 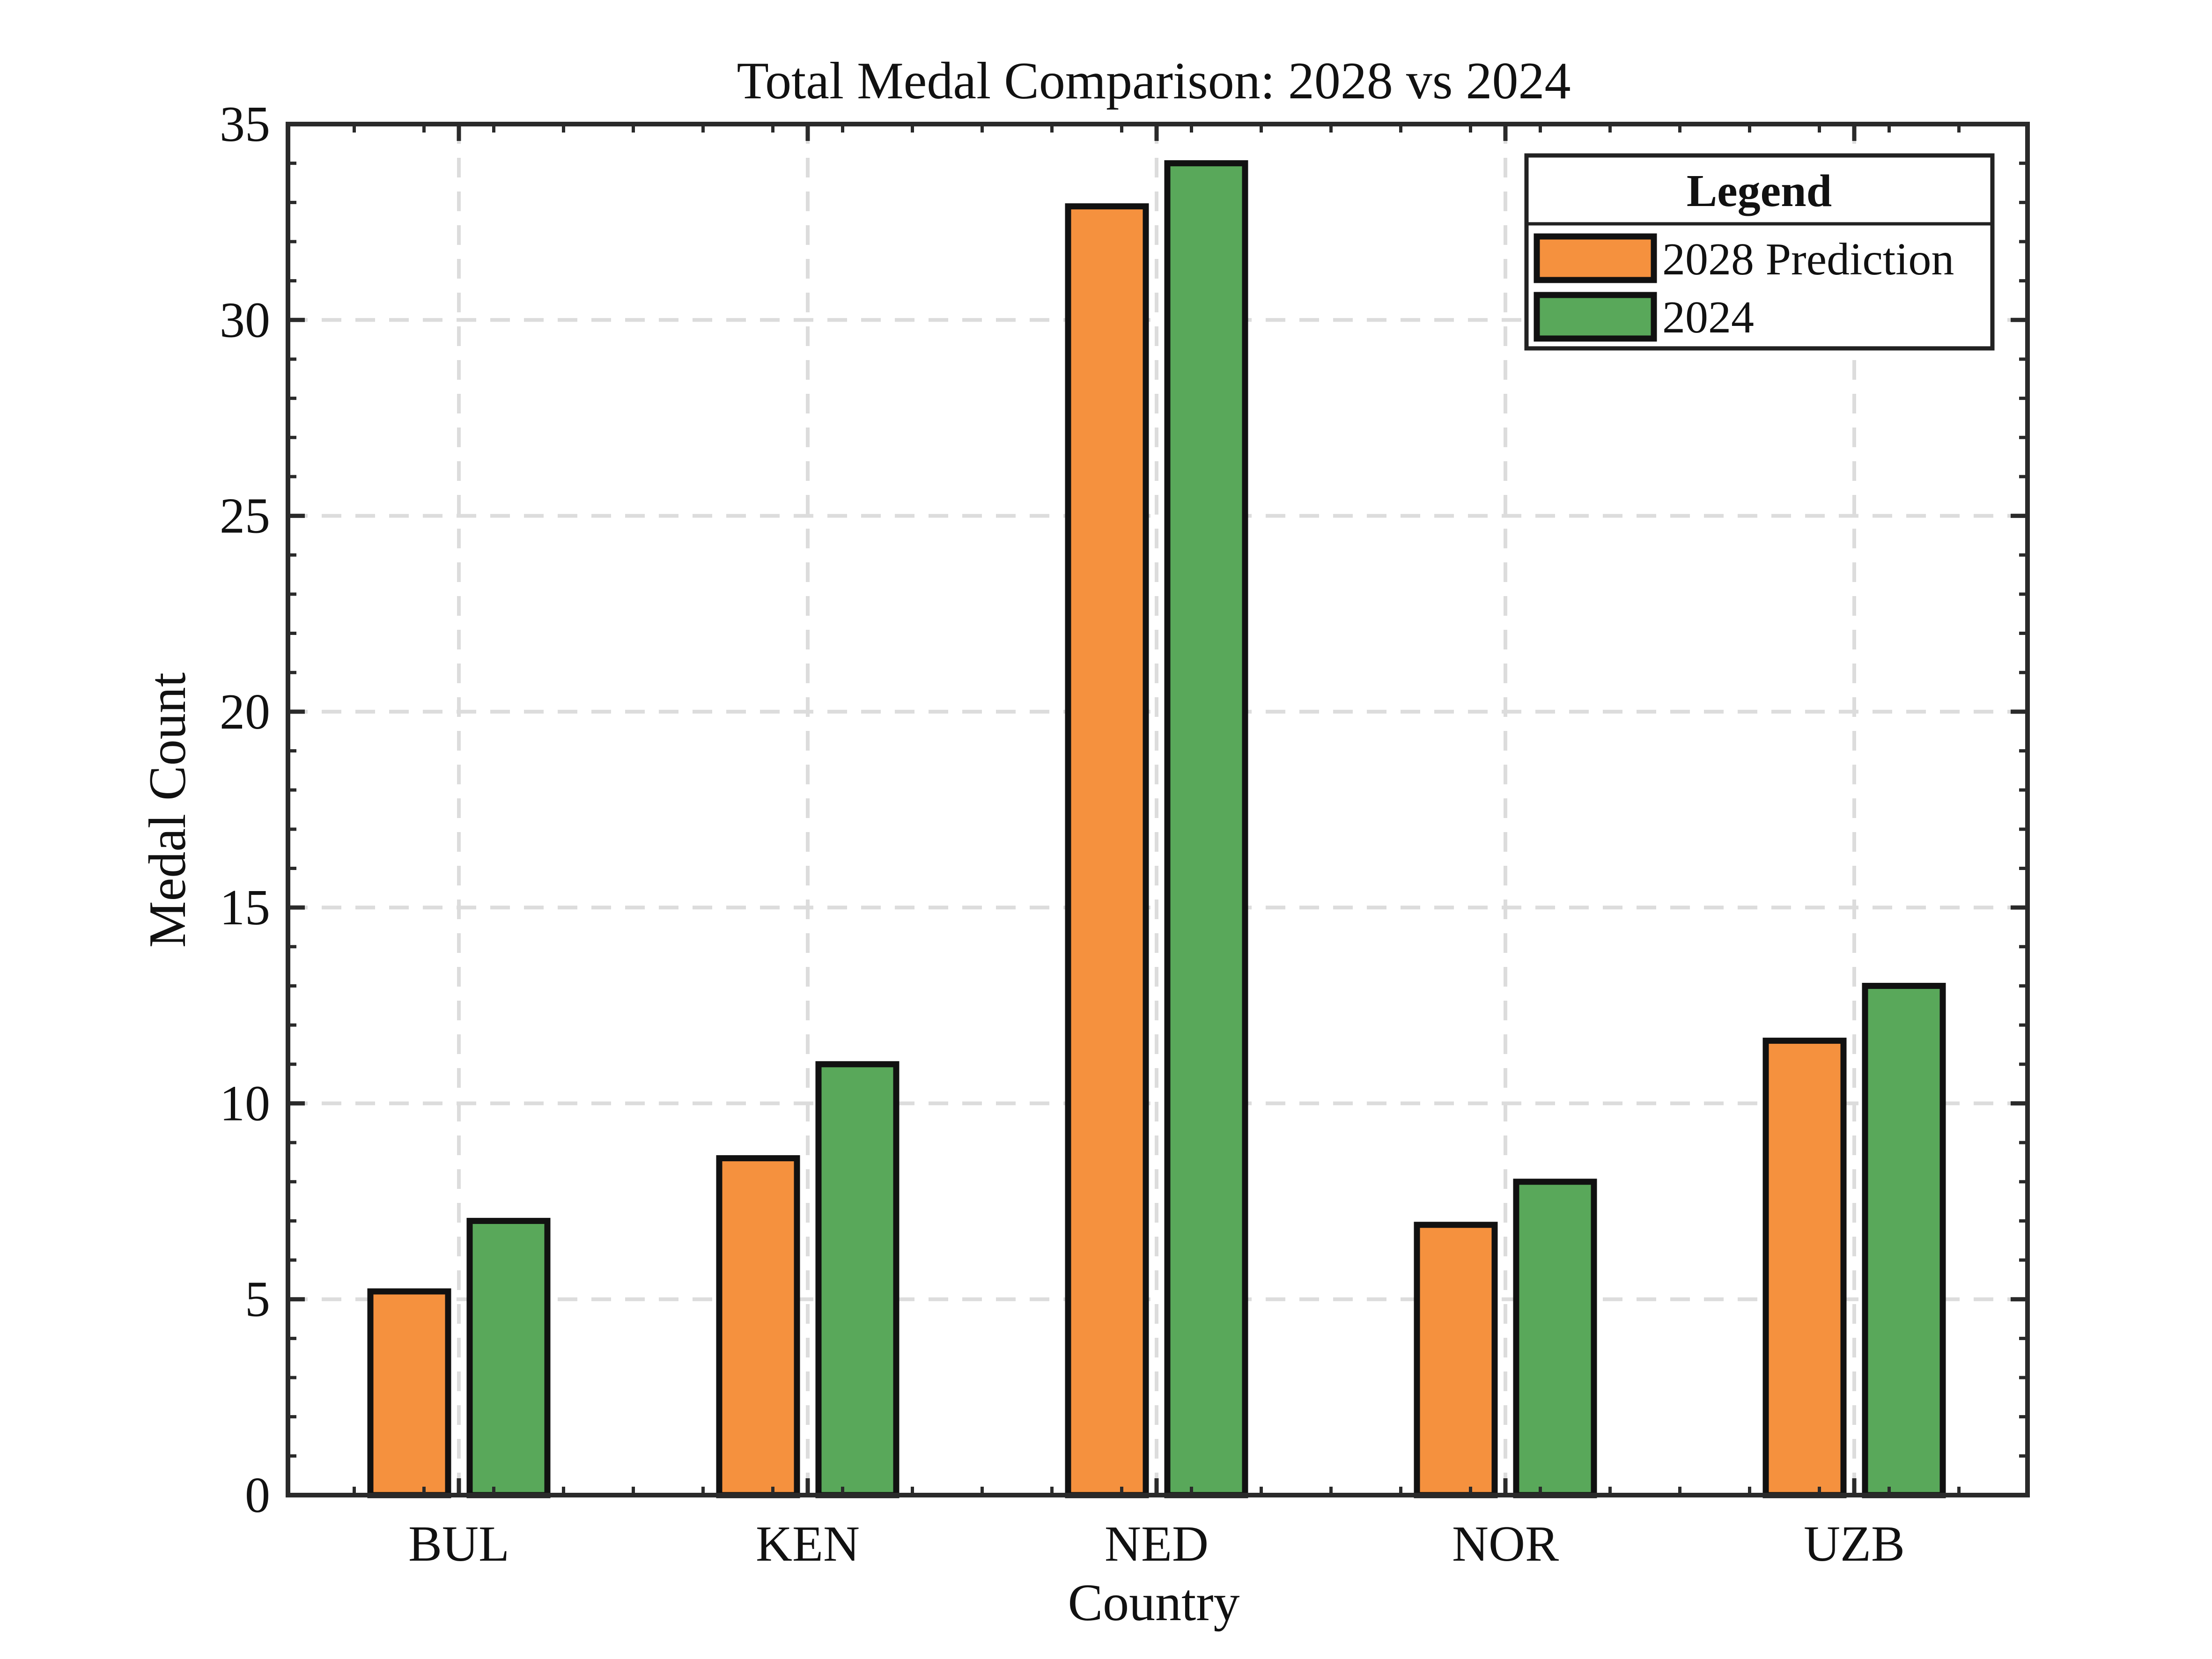 I want to click on bar-2024-ned, so click(x=1206, y=829).